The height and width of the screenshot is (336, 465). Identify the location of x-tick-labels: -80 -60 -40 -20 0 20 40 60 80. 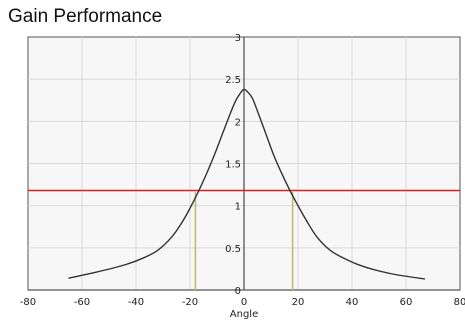
(242, 302).